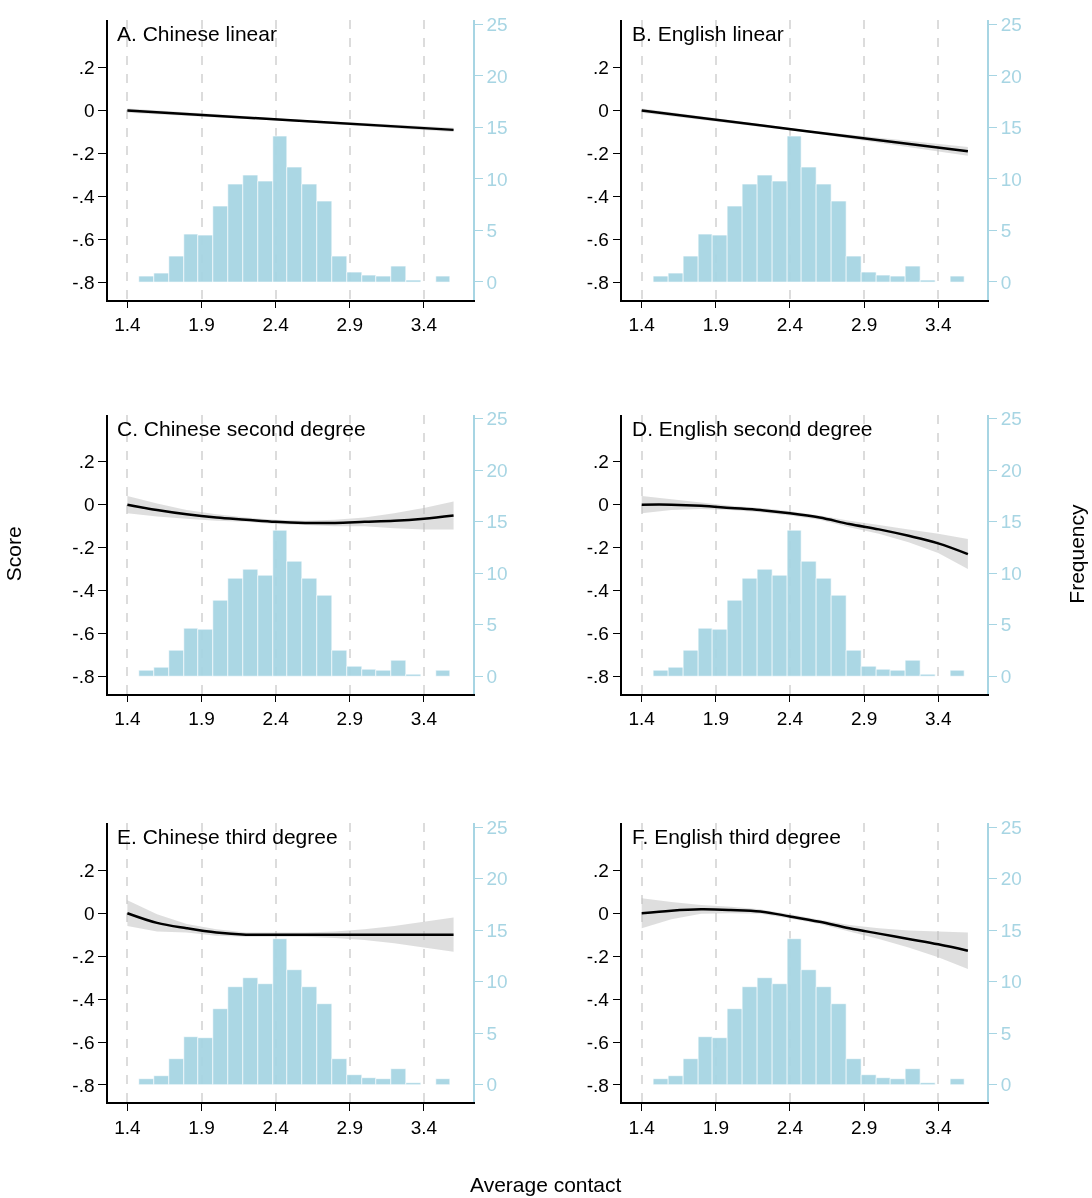 The width and height of the screenshot is (1092, 1198). What do you see at coordinates (14, 554) in the screenshot?
I see `y-axis-title: Score` at bounding box center [14, 554].